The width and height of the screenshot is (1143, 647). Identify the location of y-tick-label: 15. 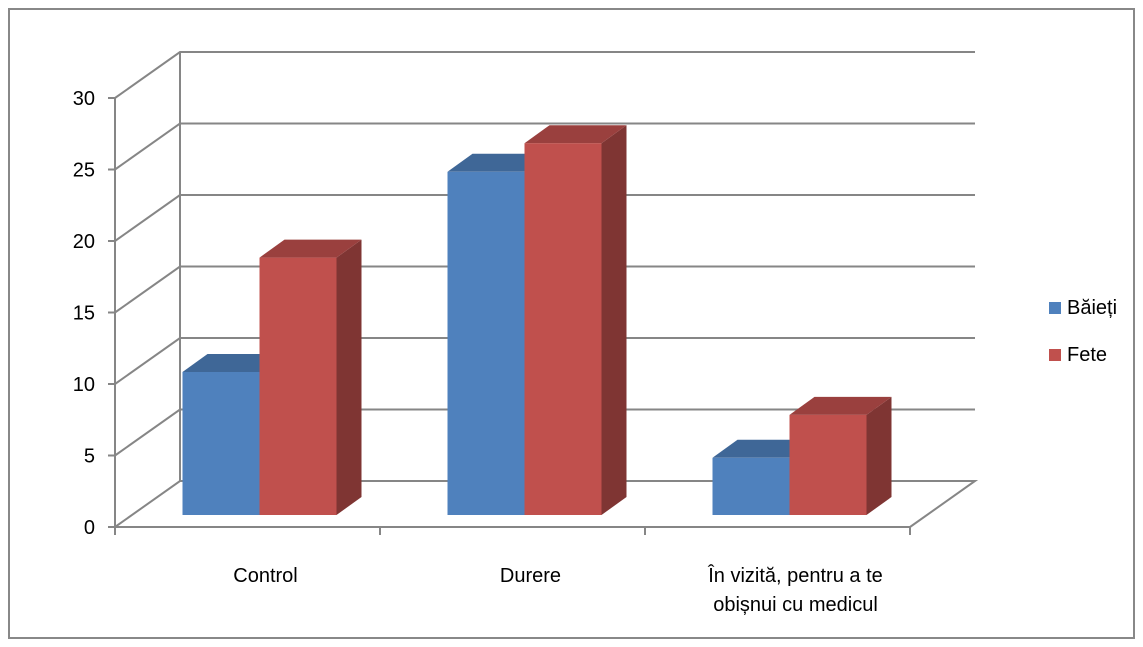
(84, 314).